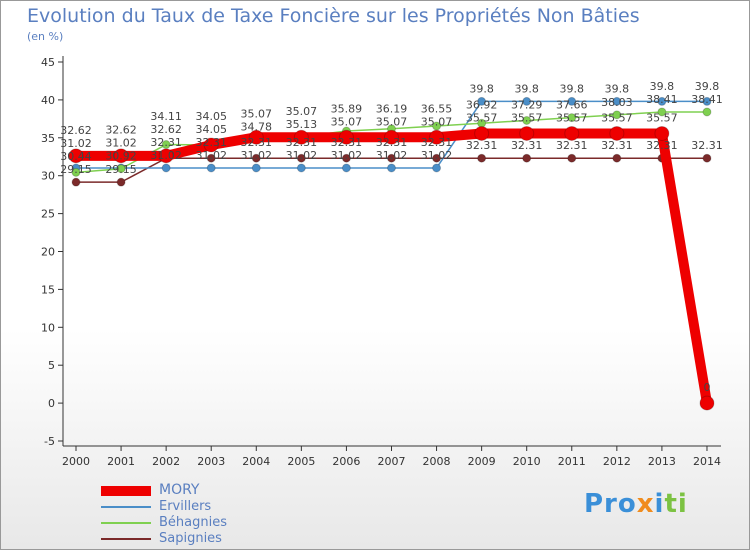 The image size is (750, 551). I want to click on x-tick-label: 2007, so click(391, 461).